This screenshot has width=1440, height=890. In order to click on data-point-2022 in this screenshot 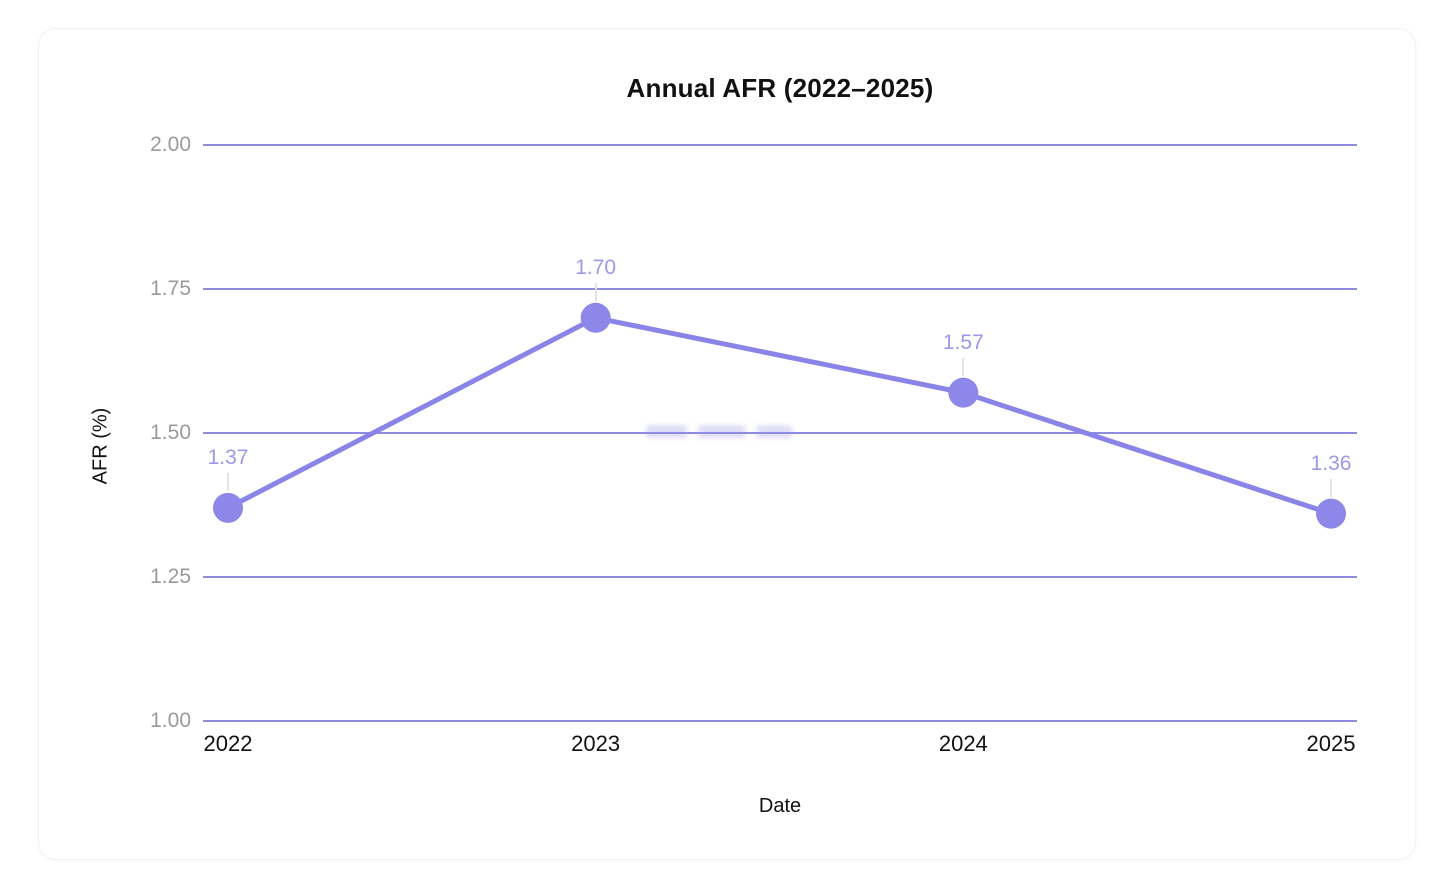, I will do `click(228, 507)`.